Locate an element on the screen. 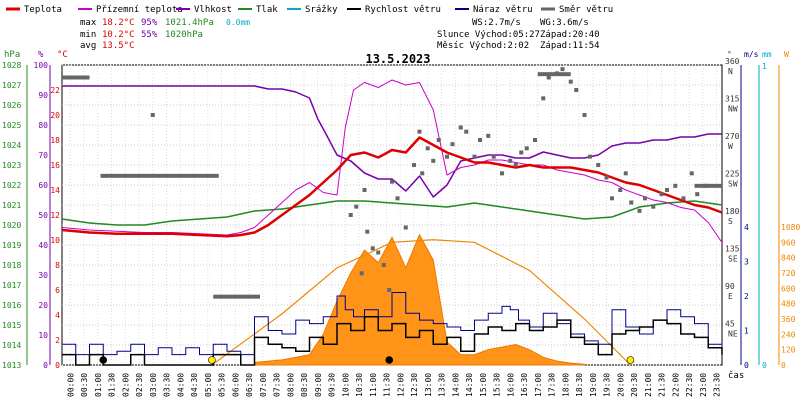 The height and width of the screenshot is (400, 800). legend-prizemni-teplota: Přízemní teplota is located at coordinates (139, 10).